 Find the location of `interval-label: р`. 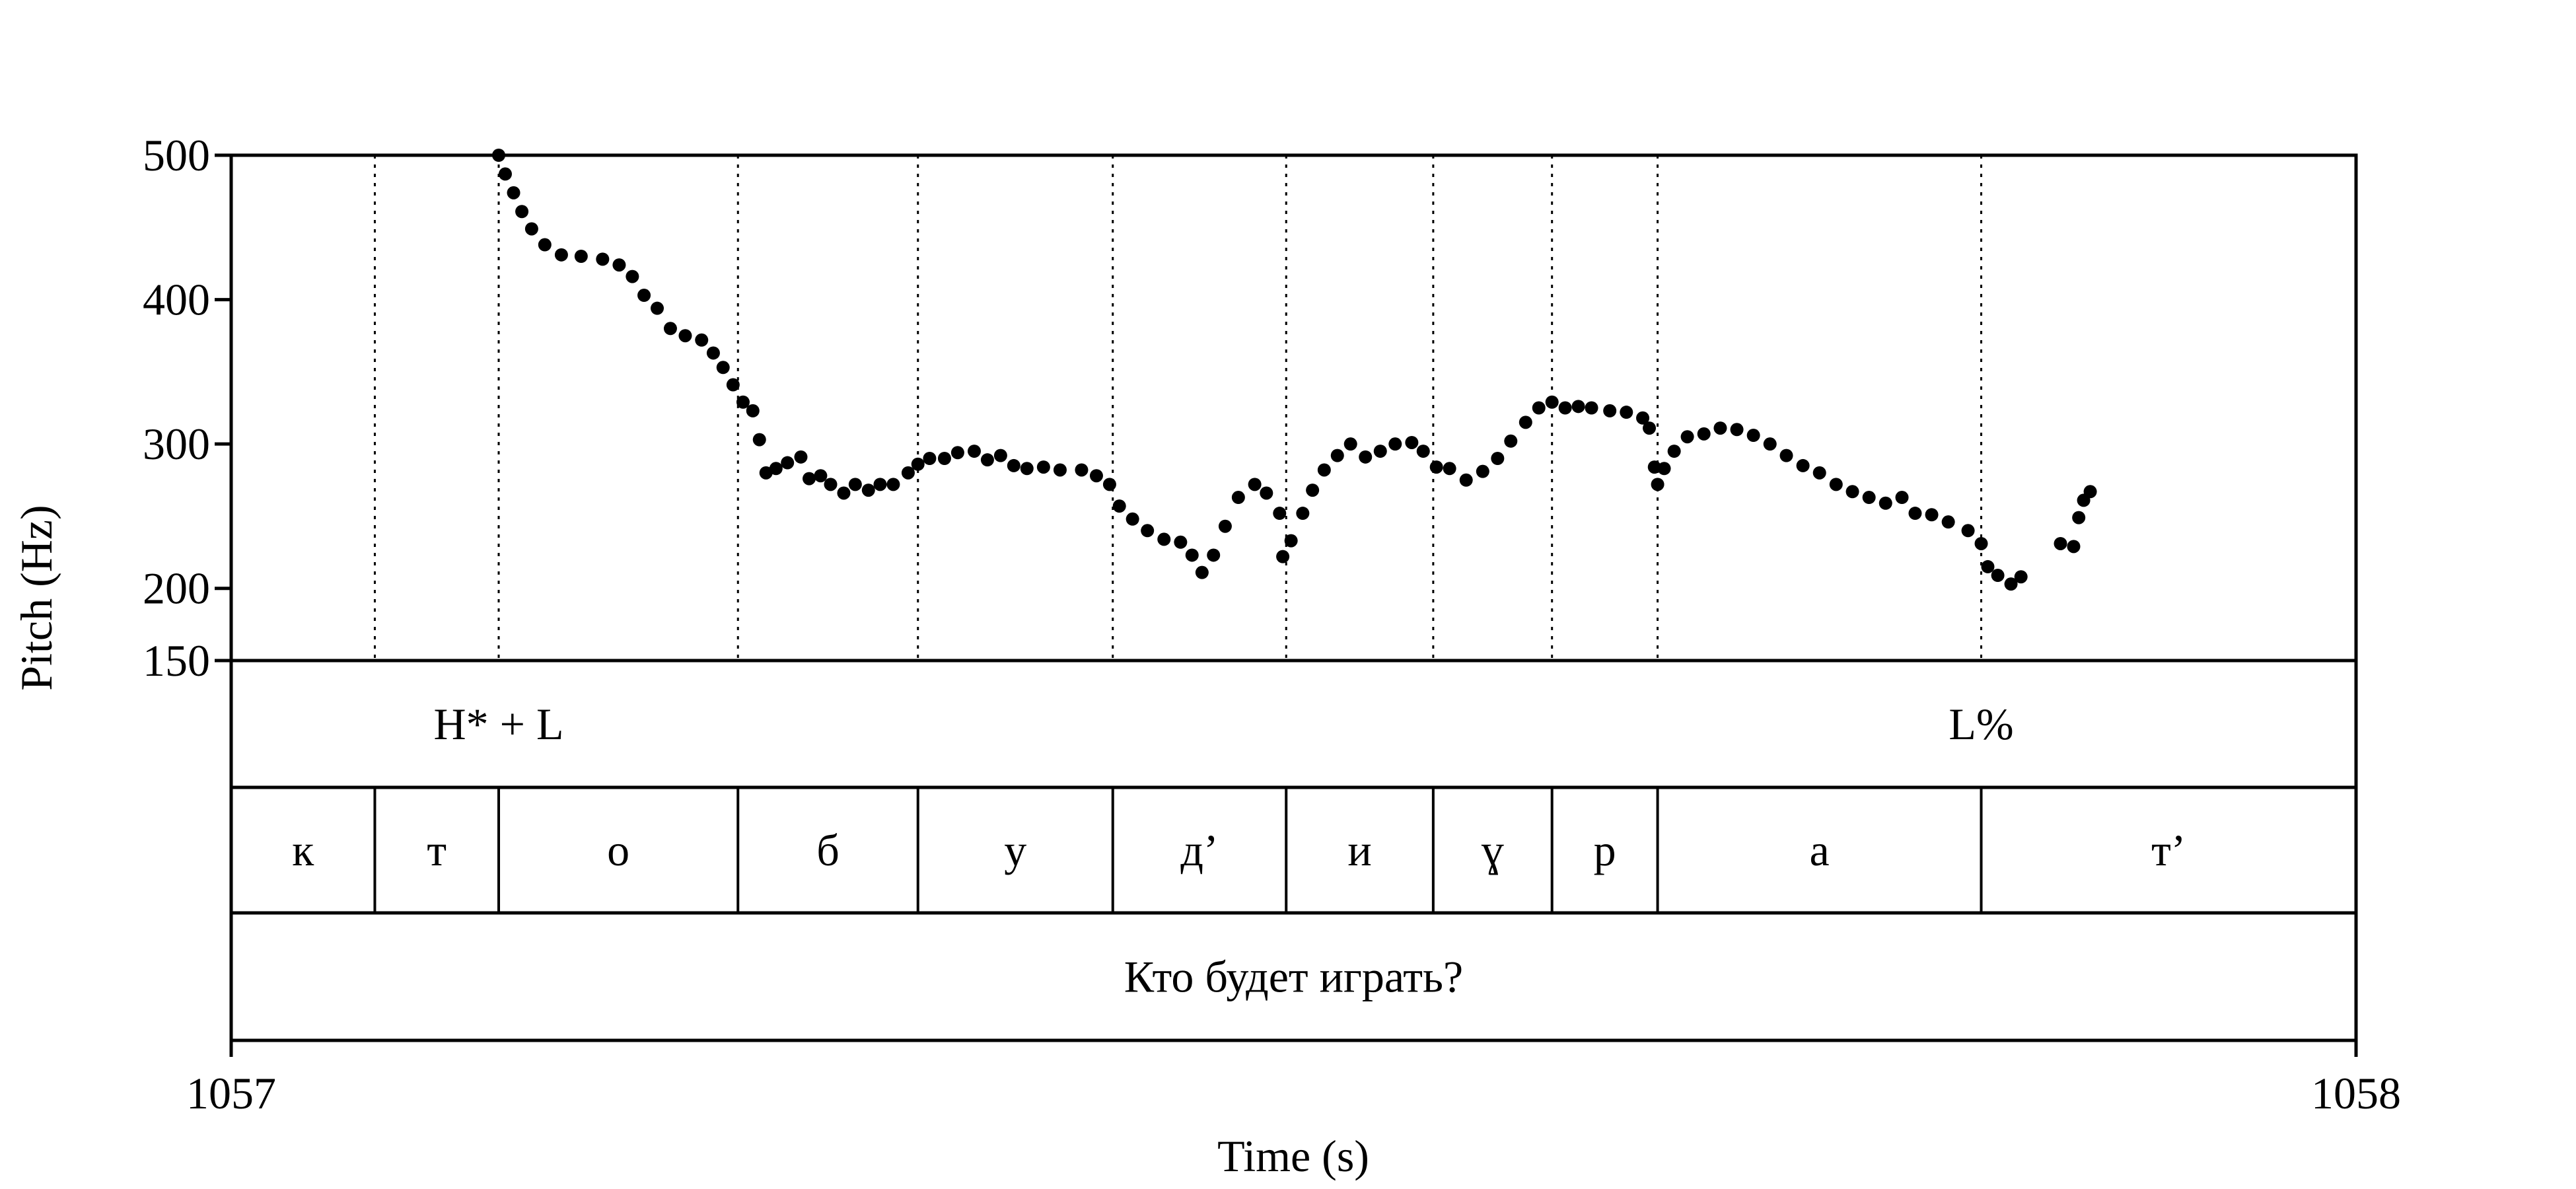

interval-label: р is located at coordinates (1605, 850).